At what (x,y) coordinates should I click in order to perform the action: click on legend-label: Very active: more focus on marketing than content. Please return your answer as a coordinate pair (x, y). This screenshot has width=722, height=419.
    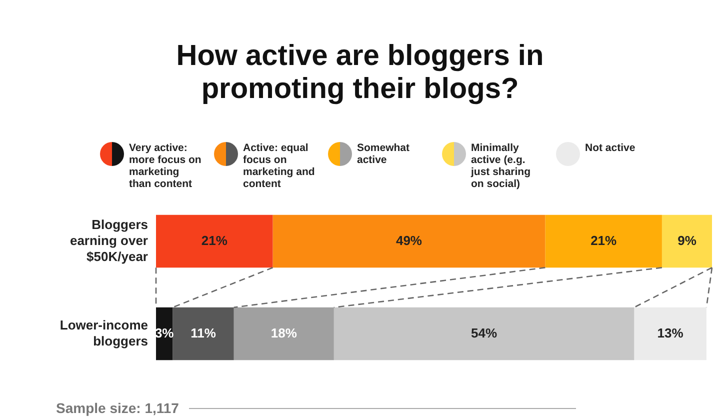
    Looking at the image, I should click on (165, 166).